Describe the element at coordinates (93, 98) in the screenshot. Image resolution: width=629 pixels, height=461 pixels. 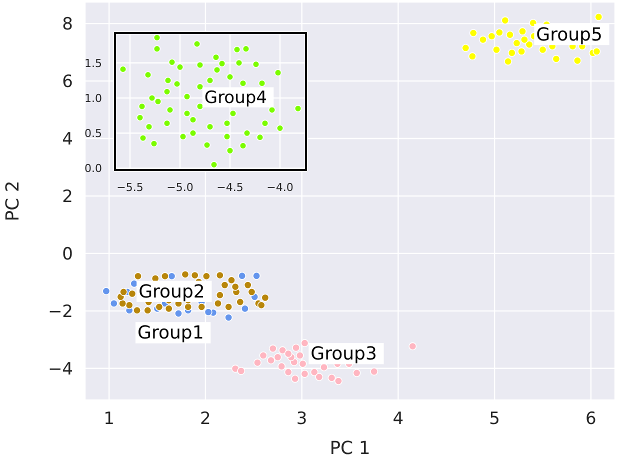
I see `y-tick-label: 1.0` at that location.